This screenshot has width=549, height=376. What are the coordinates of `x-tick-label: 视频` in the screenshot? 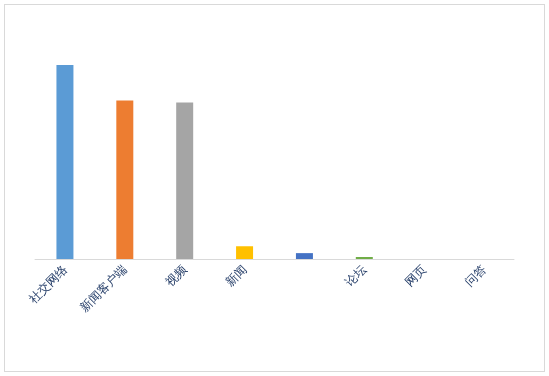 It's located at (176, 275).